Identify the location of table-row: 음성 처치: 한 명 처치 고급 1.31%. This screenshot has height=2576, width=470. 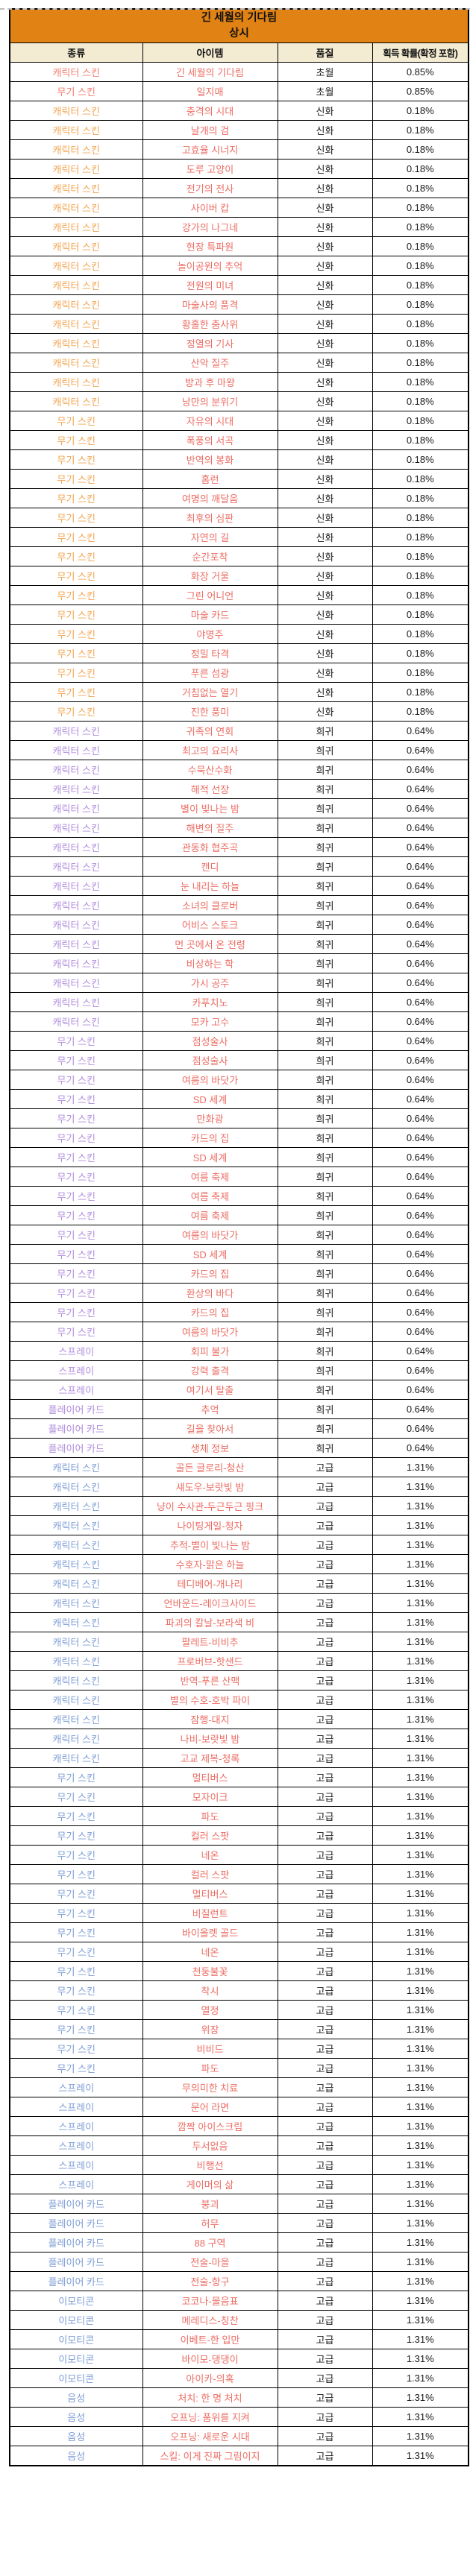
(239, 2397).